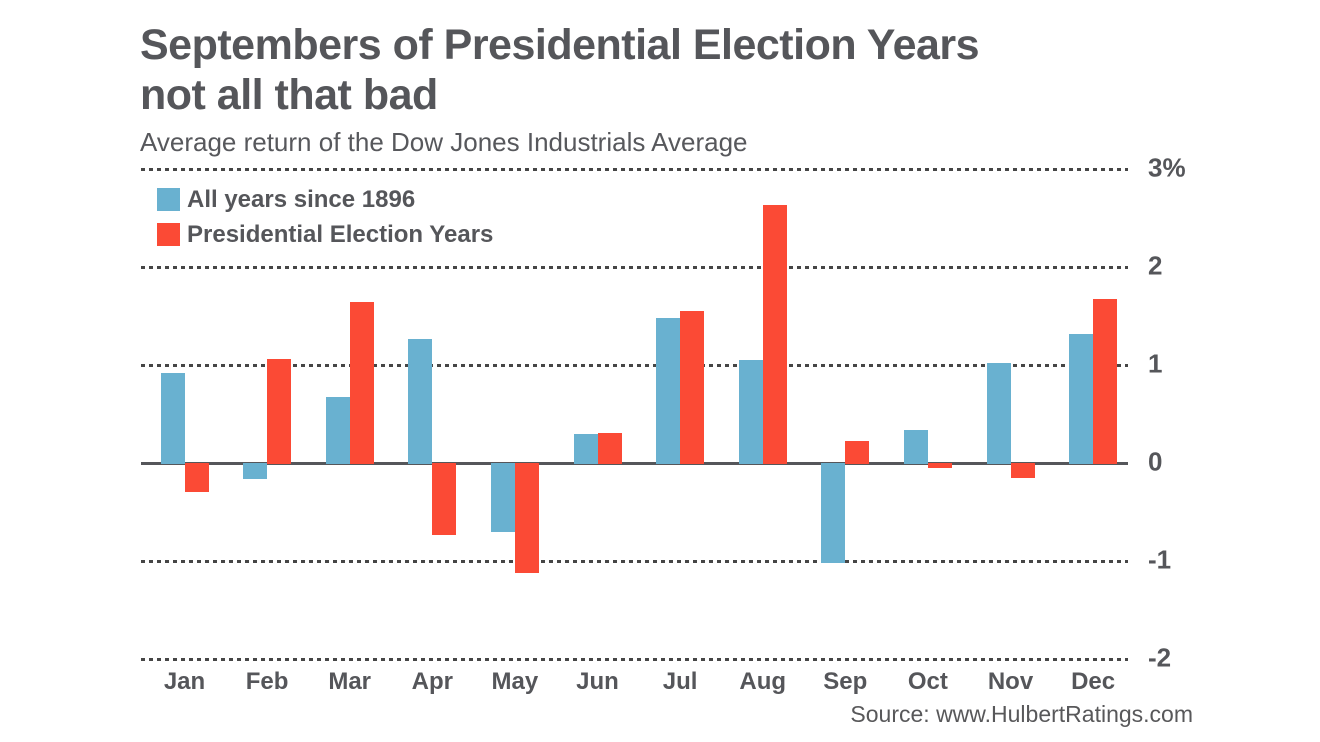 The image size is (1320, 742). Describe the element at coordinates (750, 412) in the screenshot. I see `bar-aug-all-years` at that location.